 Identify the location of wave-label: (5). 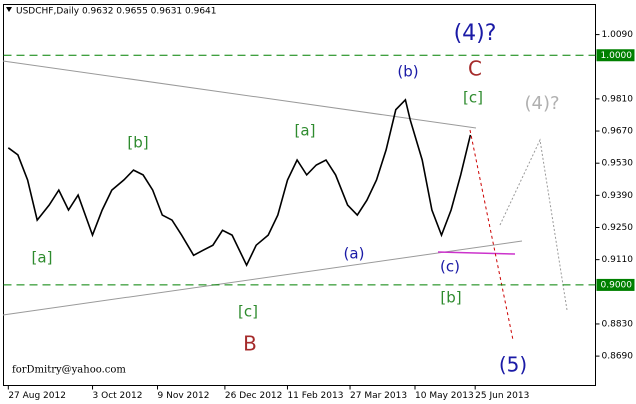
(513, 365).